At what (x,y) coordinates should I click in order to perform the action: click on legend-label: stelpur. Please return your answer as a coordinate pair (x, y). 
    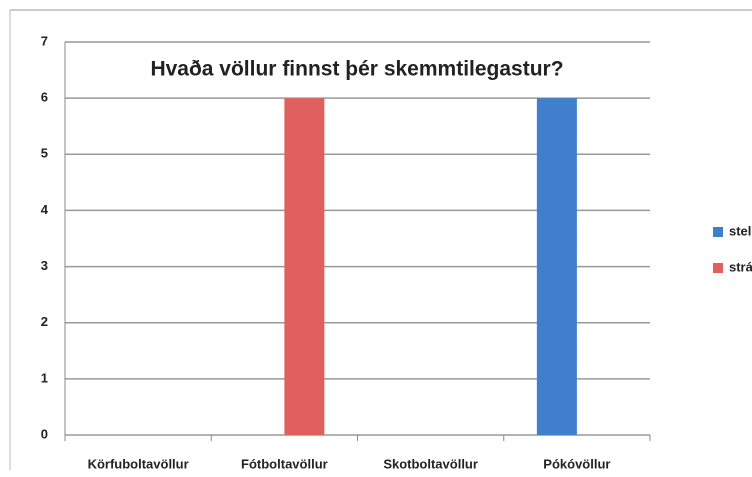
    Looking at the image, I should click on (740, 230).